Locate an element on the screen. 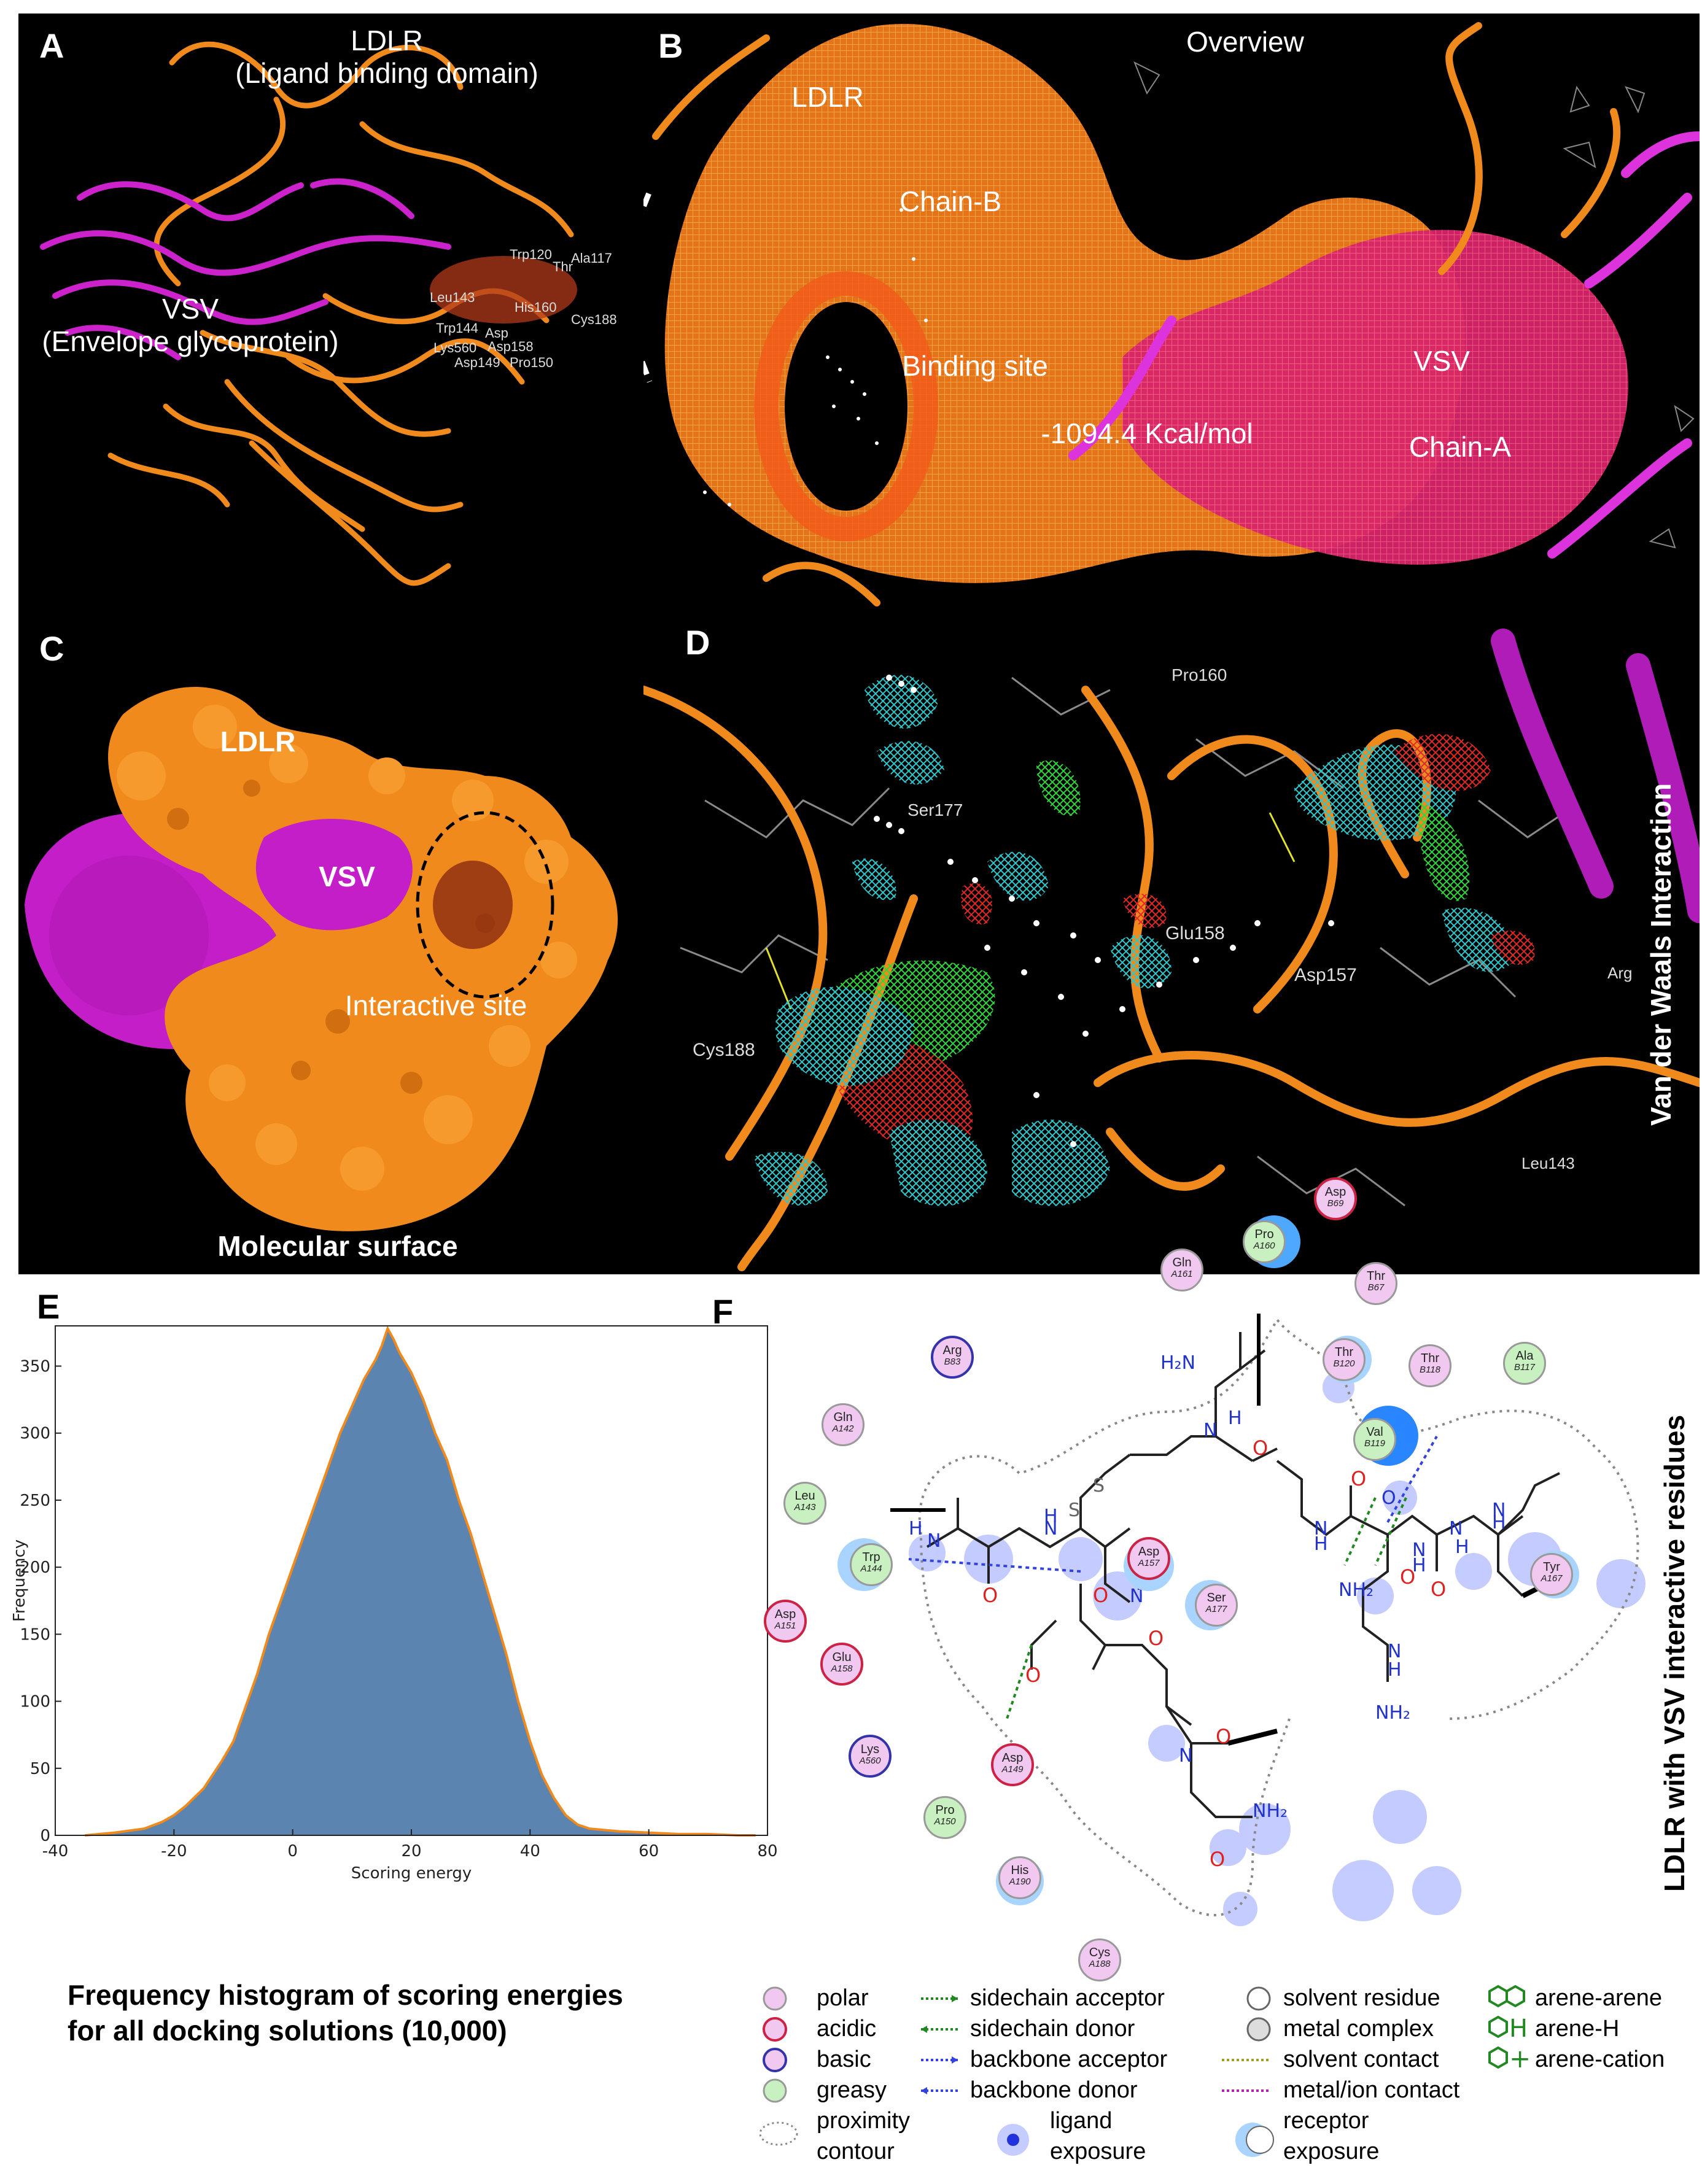  residue-disk: Thr B118 is located at coordinates (1430, 1365).